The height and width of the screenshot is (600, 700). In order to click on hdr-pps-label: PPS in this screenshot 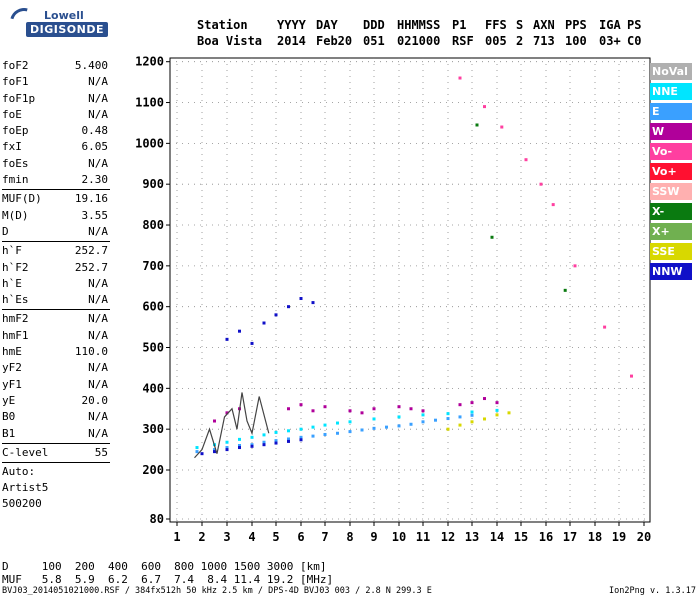, I will do `click(576, 25)`.